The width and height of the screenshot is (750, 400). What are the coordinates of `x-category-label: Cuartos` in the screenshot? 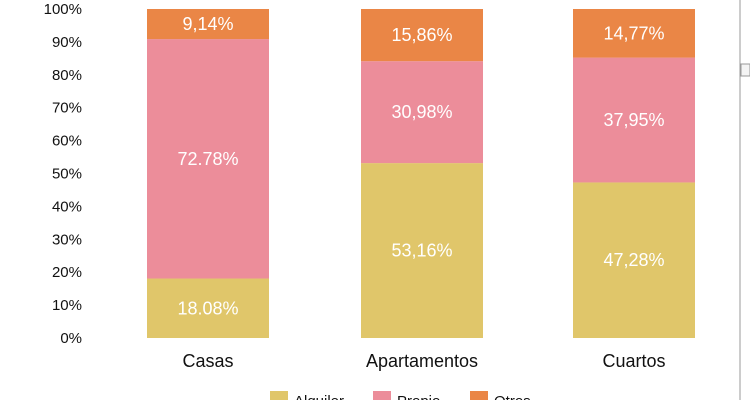 It's located at (633, 361).